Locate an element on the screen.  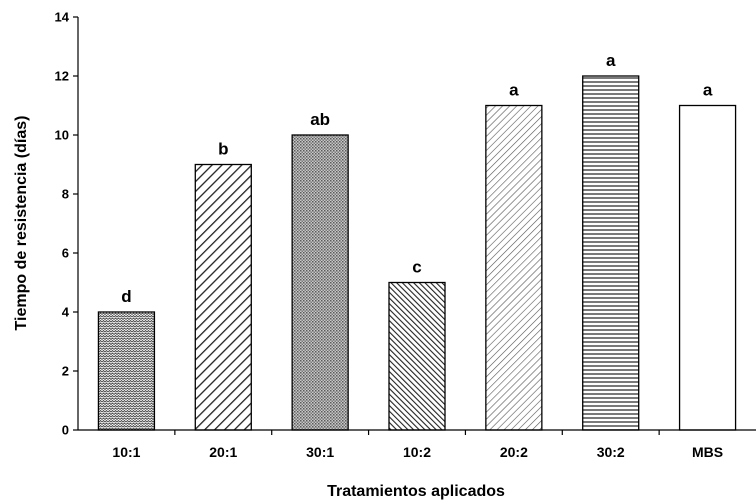
y-tick-label: 14 is located at coordinates (62, 17).